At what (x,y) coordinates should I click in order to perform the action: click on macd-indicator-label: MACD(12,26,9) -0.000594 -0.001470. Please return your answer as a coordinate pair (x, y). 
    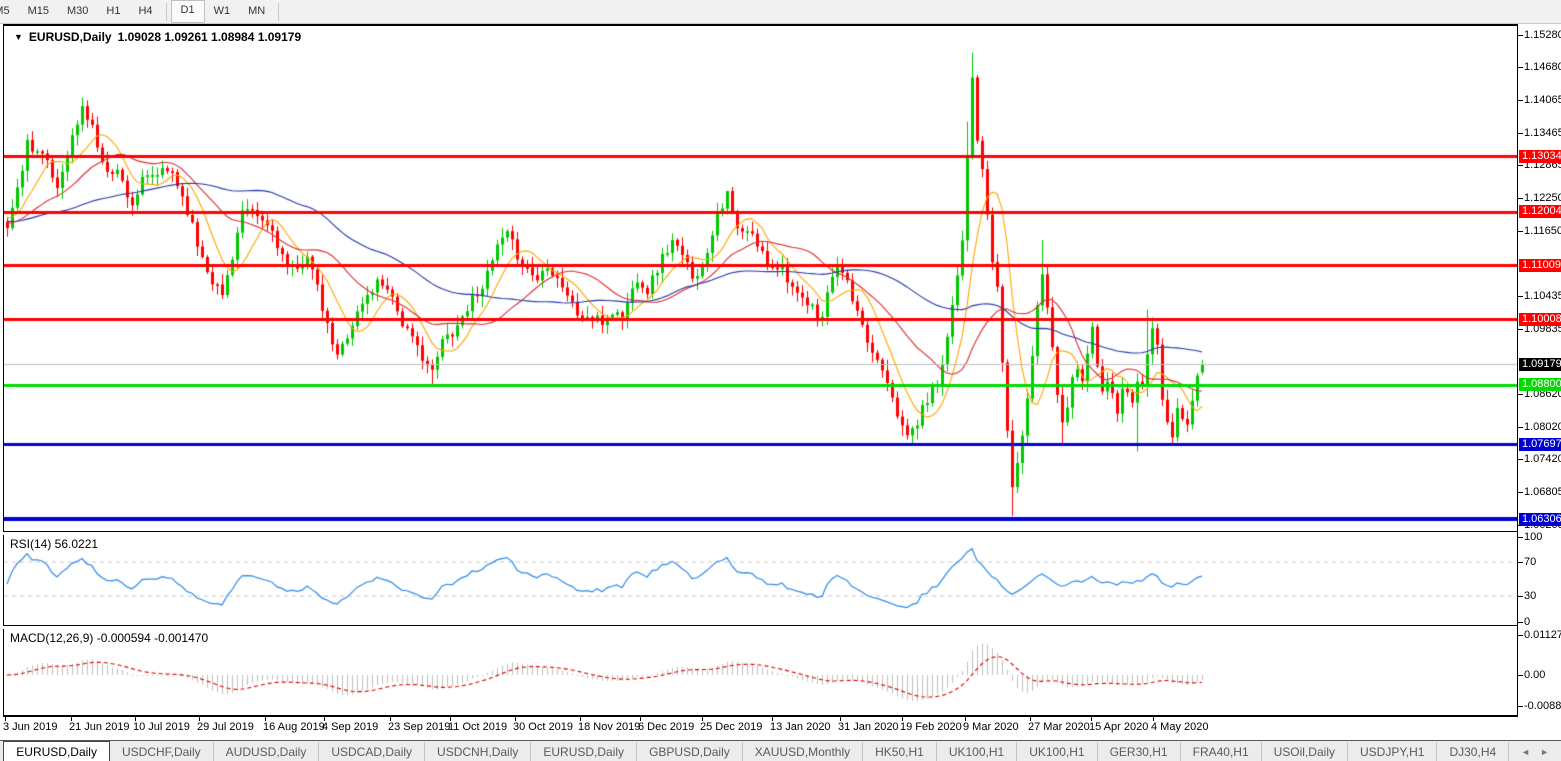
    Looking at the image, I should click on (109, 638).